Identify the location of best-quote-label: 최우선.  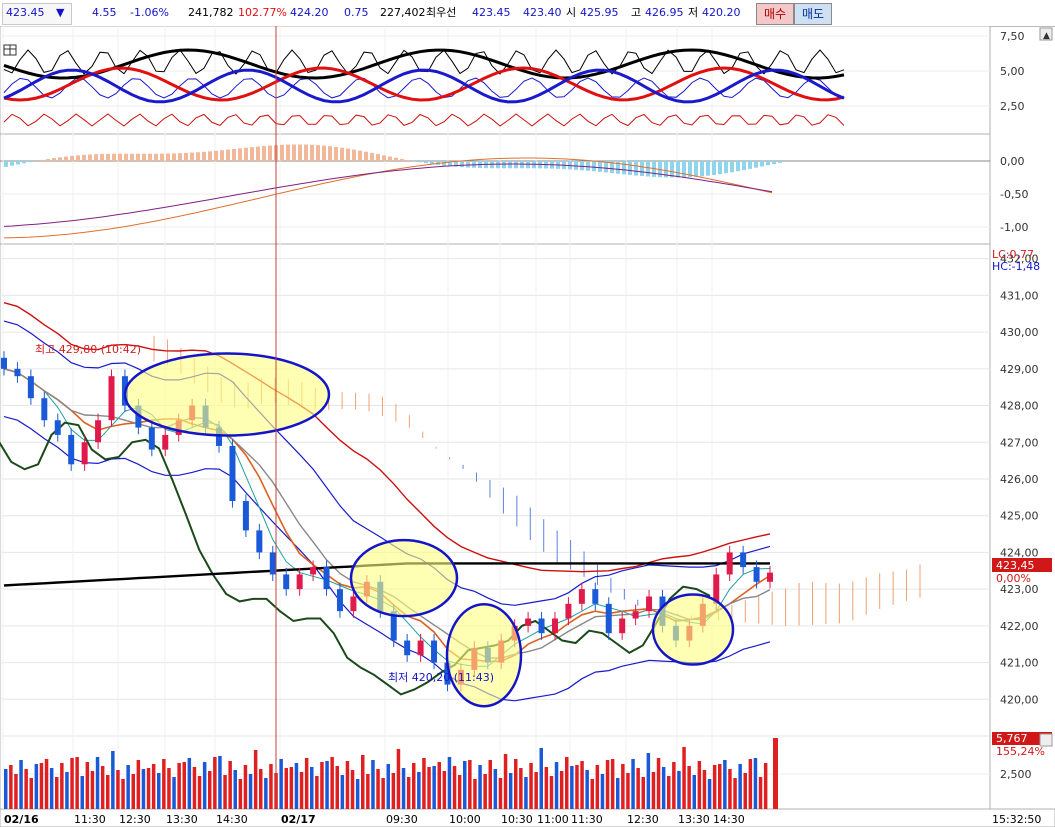
(441, 12).